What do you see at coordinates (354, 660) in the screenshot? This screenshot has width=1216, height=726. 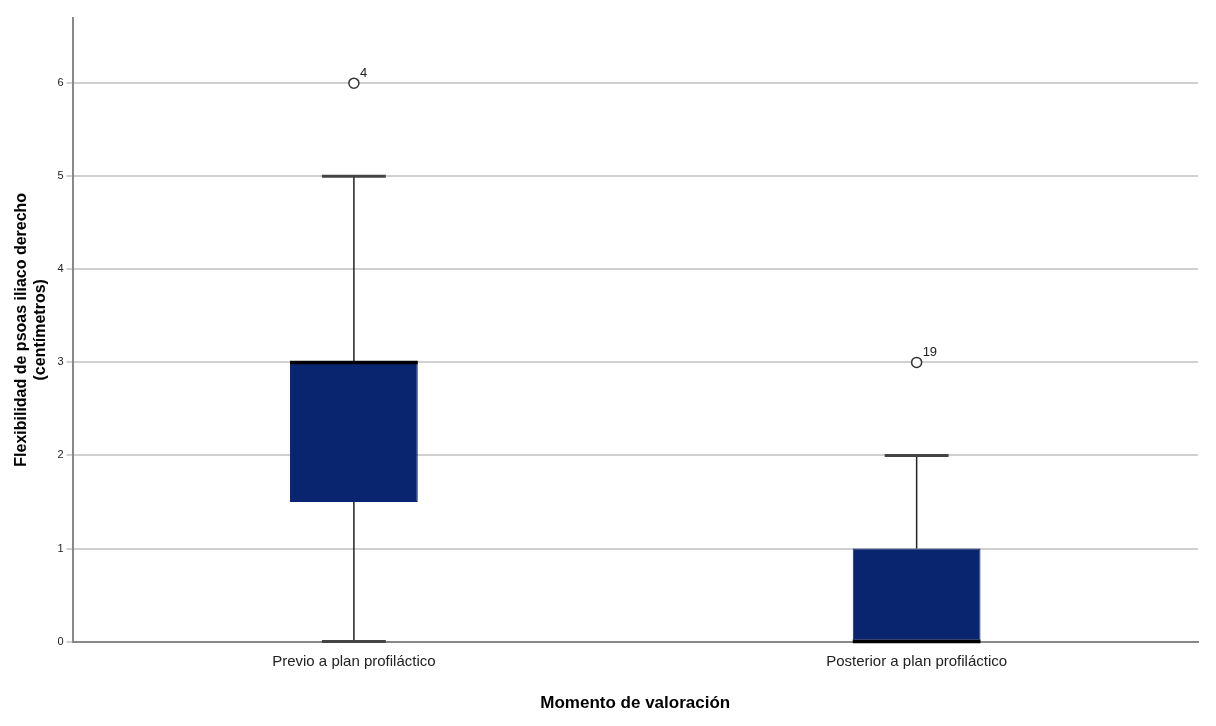 I see `x-tick-label: Previo a plan profiláctico` at bounding box center [354, 660].